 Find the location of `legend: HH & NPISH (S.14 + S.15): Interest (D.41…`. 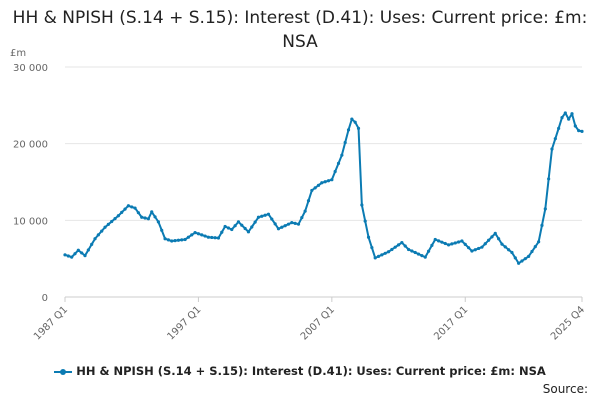

legend: HH & NPISH (S.14 + S.15): Interest (D.41… is located at coordinates (300, 371).